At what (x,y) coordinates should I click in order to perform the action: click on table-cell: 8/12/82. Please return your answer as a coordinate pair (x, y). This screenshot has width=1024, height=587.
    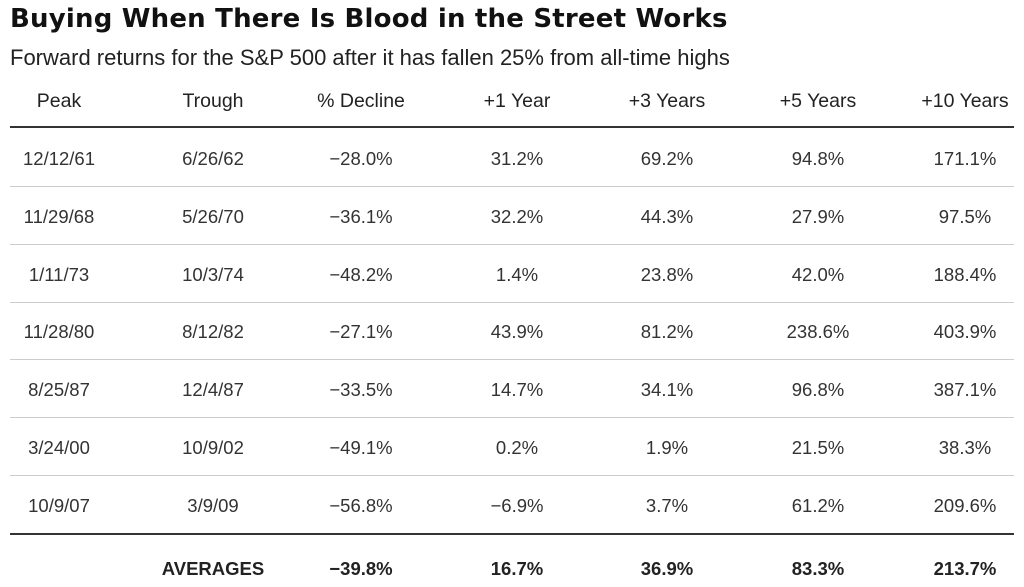
    Looking at the image, I should click on (213, 332).